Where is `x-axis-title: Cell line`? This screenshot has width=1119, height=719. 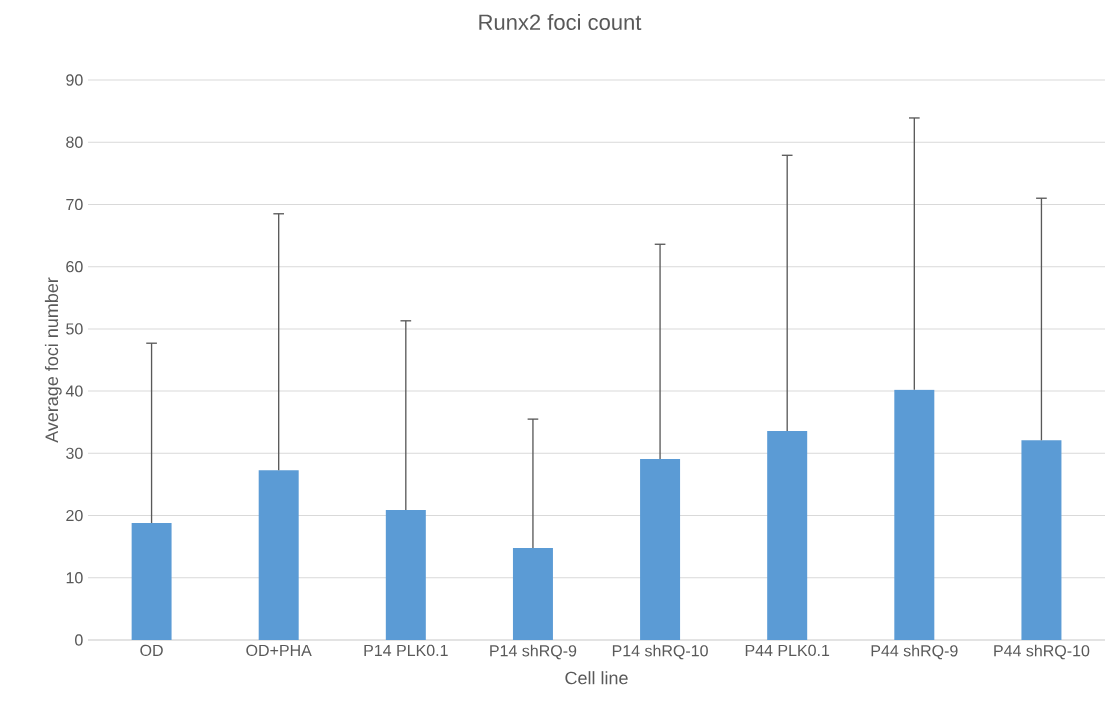
x-axis-title: Cell line is located at coordinates (596, 678).